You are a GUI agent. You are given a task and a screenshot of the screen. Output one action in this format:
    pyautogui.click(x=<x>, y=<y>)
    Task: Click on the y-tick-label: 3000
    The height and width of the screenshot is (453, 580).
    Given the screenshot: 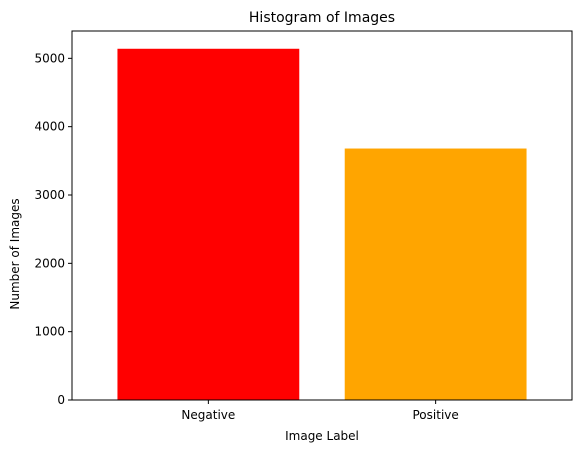 What is the action you would take?
    pyautogui.click(x=49, y=195)
    